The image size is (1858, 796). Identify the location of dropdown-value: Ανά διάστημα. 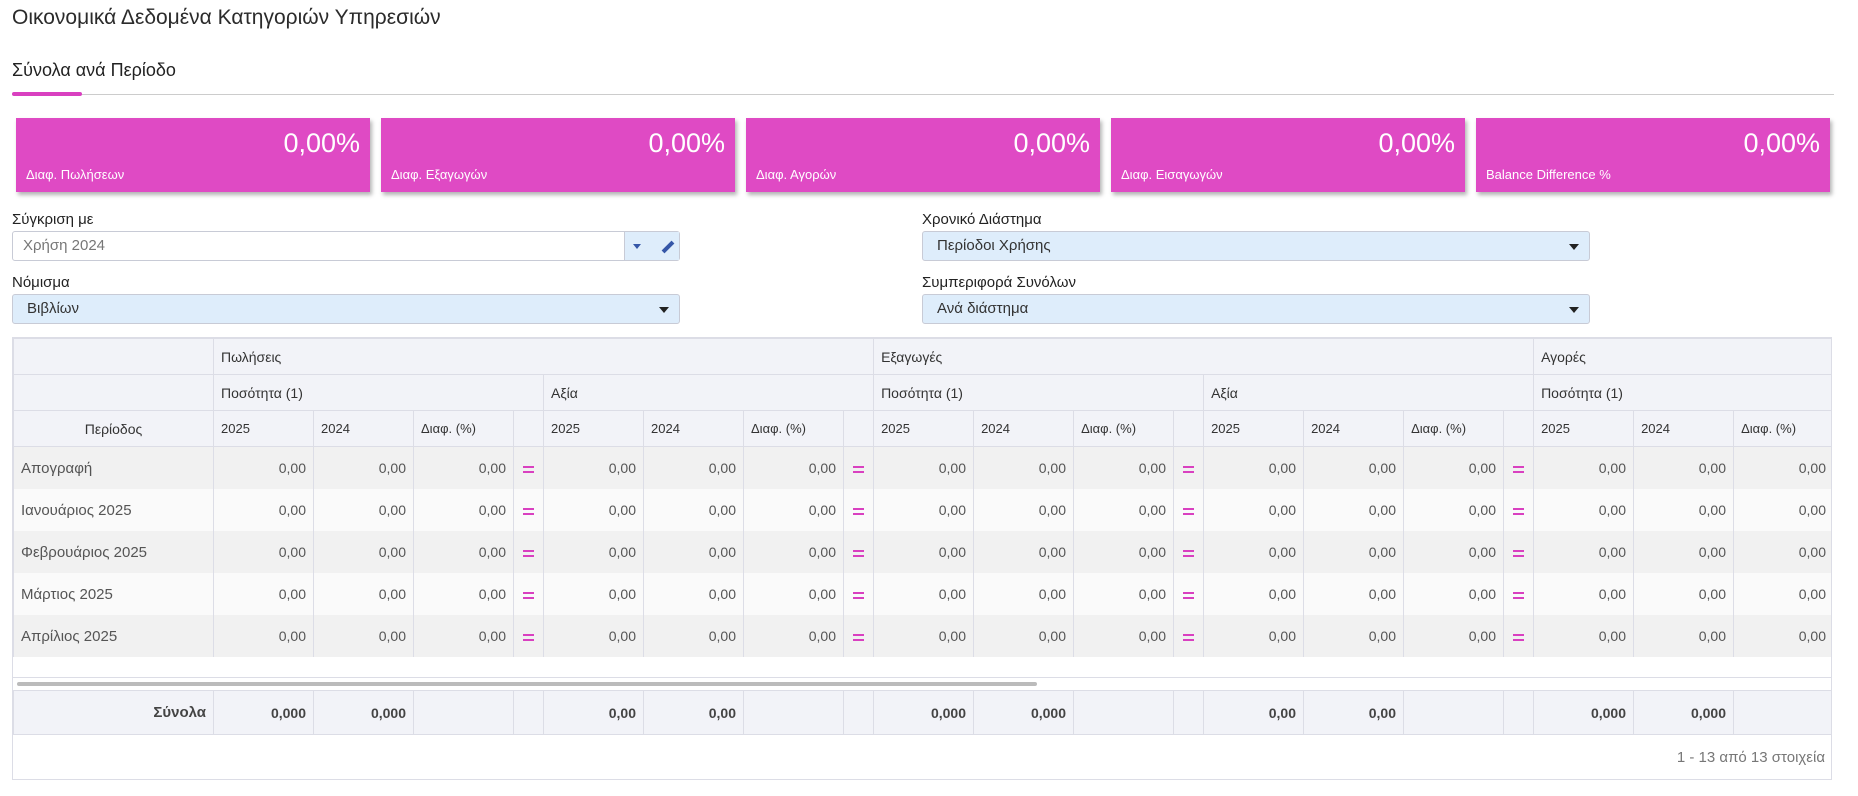
(983, 308).